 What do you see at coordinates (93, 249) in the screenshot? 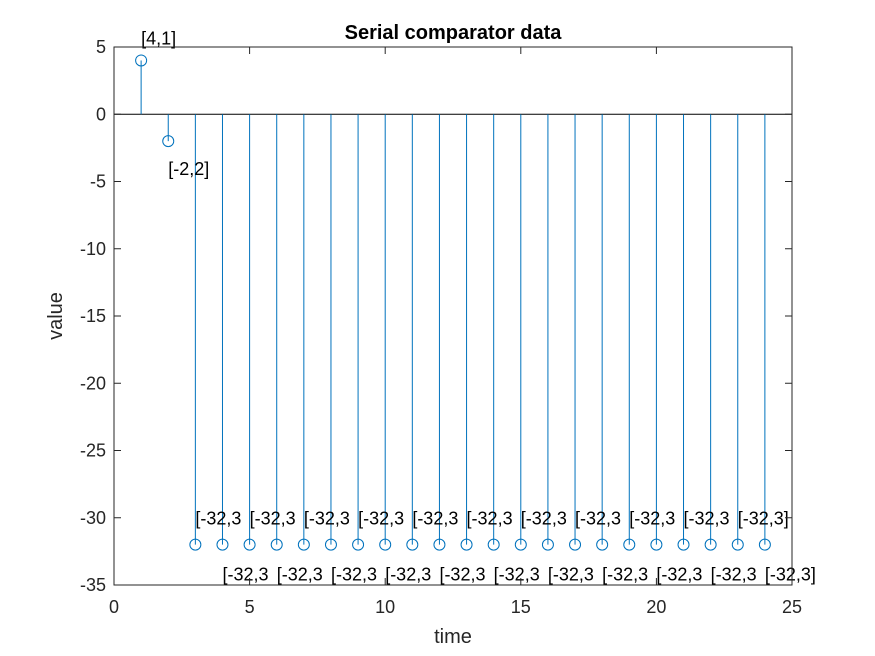
I see `y-tick-label: -10` at bounding box center [93, 249].